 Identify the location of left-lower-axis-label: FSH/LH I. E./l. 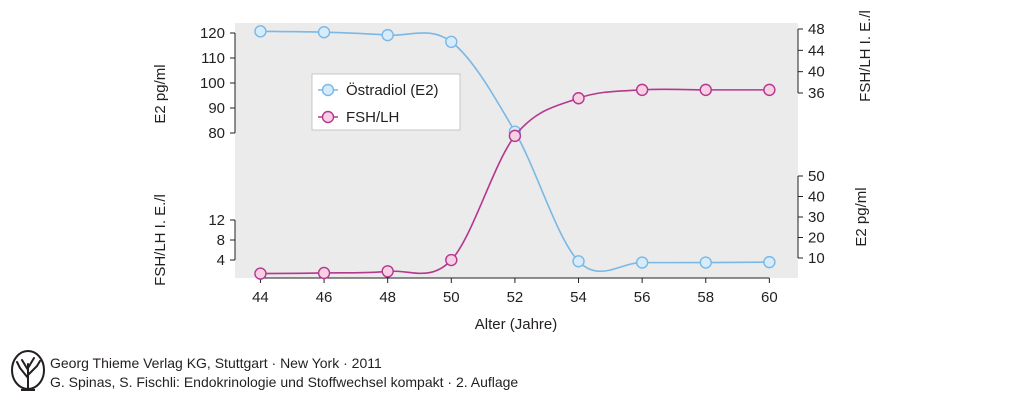
(160, 240).